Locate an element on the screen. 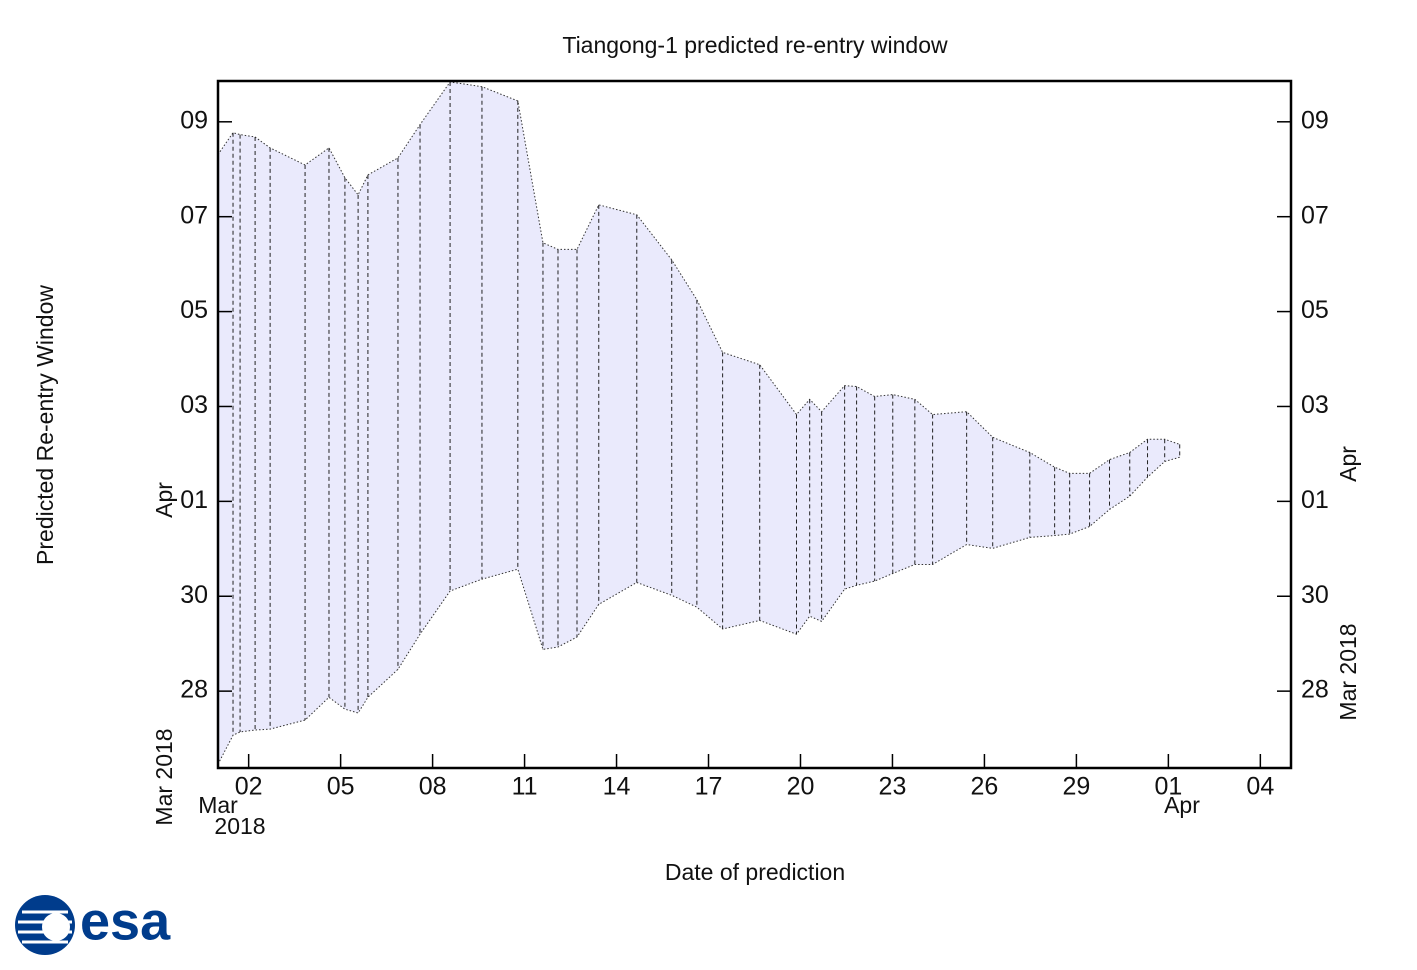 Image resolution: width=1417 pixels, height=970 pixels. y2-tick-label: 09 is located at coordinates (1315, 120).